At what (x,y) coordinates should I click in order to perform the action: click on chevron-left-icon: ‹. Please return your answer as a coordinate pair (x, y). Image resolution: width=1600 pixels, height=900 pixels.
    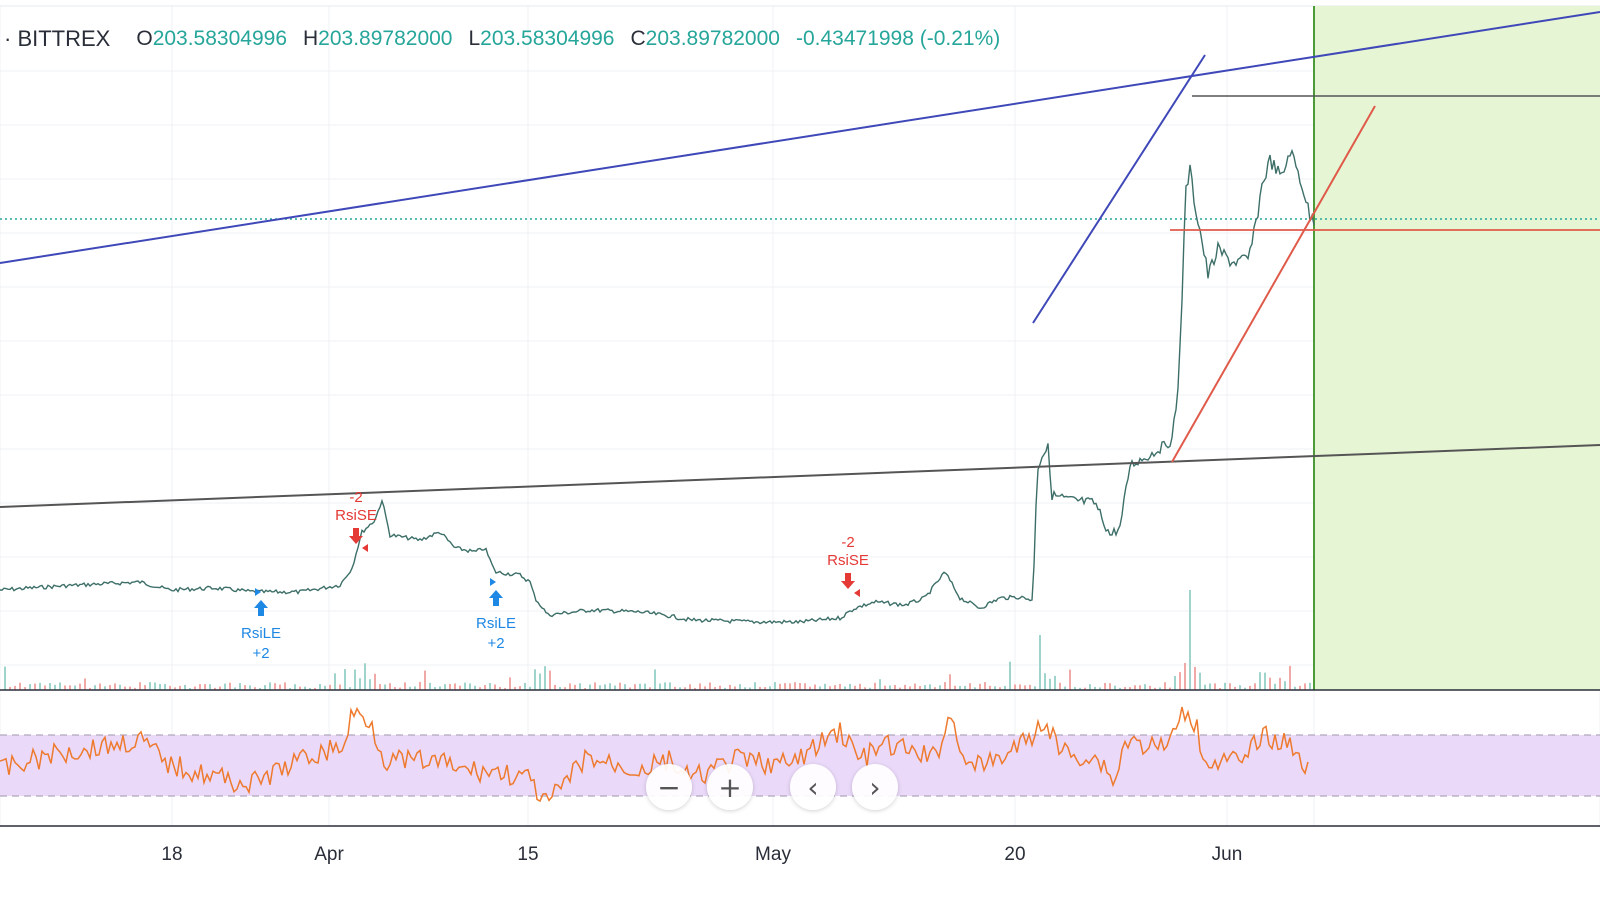
    Looking at the image, I should click on (813, 787).